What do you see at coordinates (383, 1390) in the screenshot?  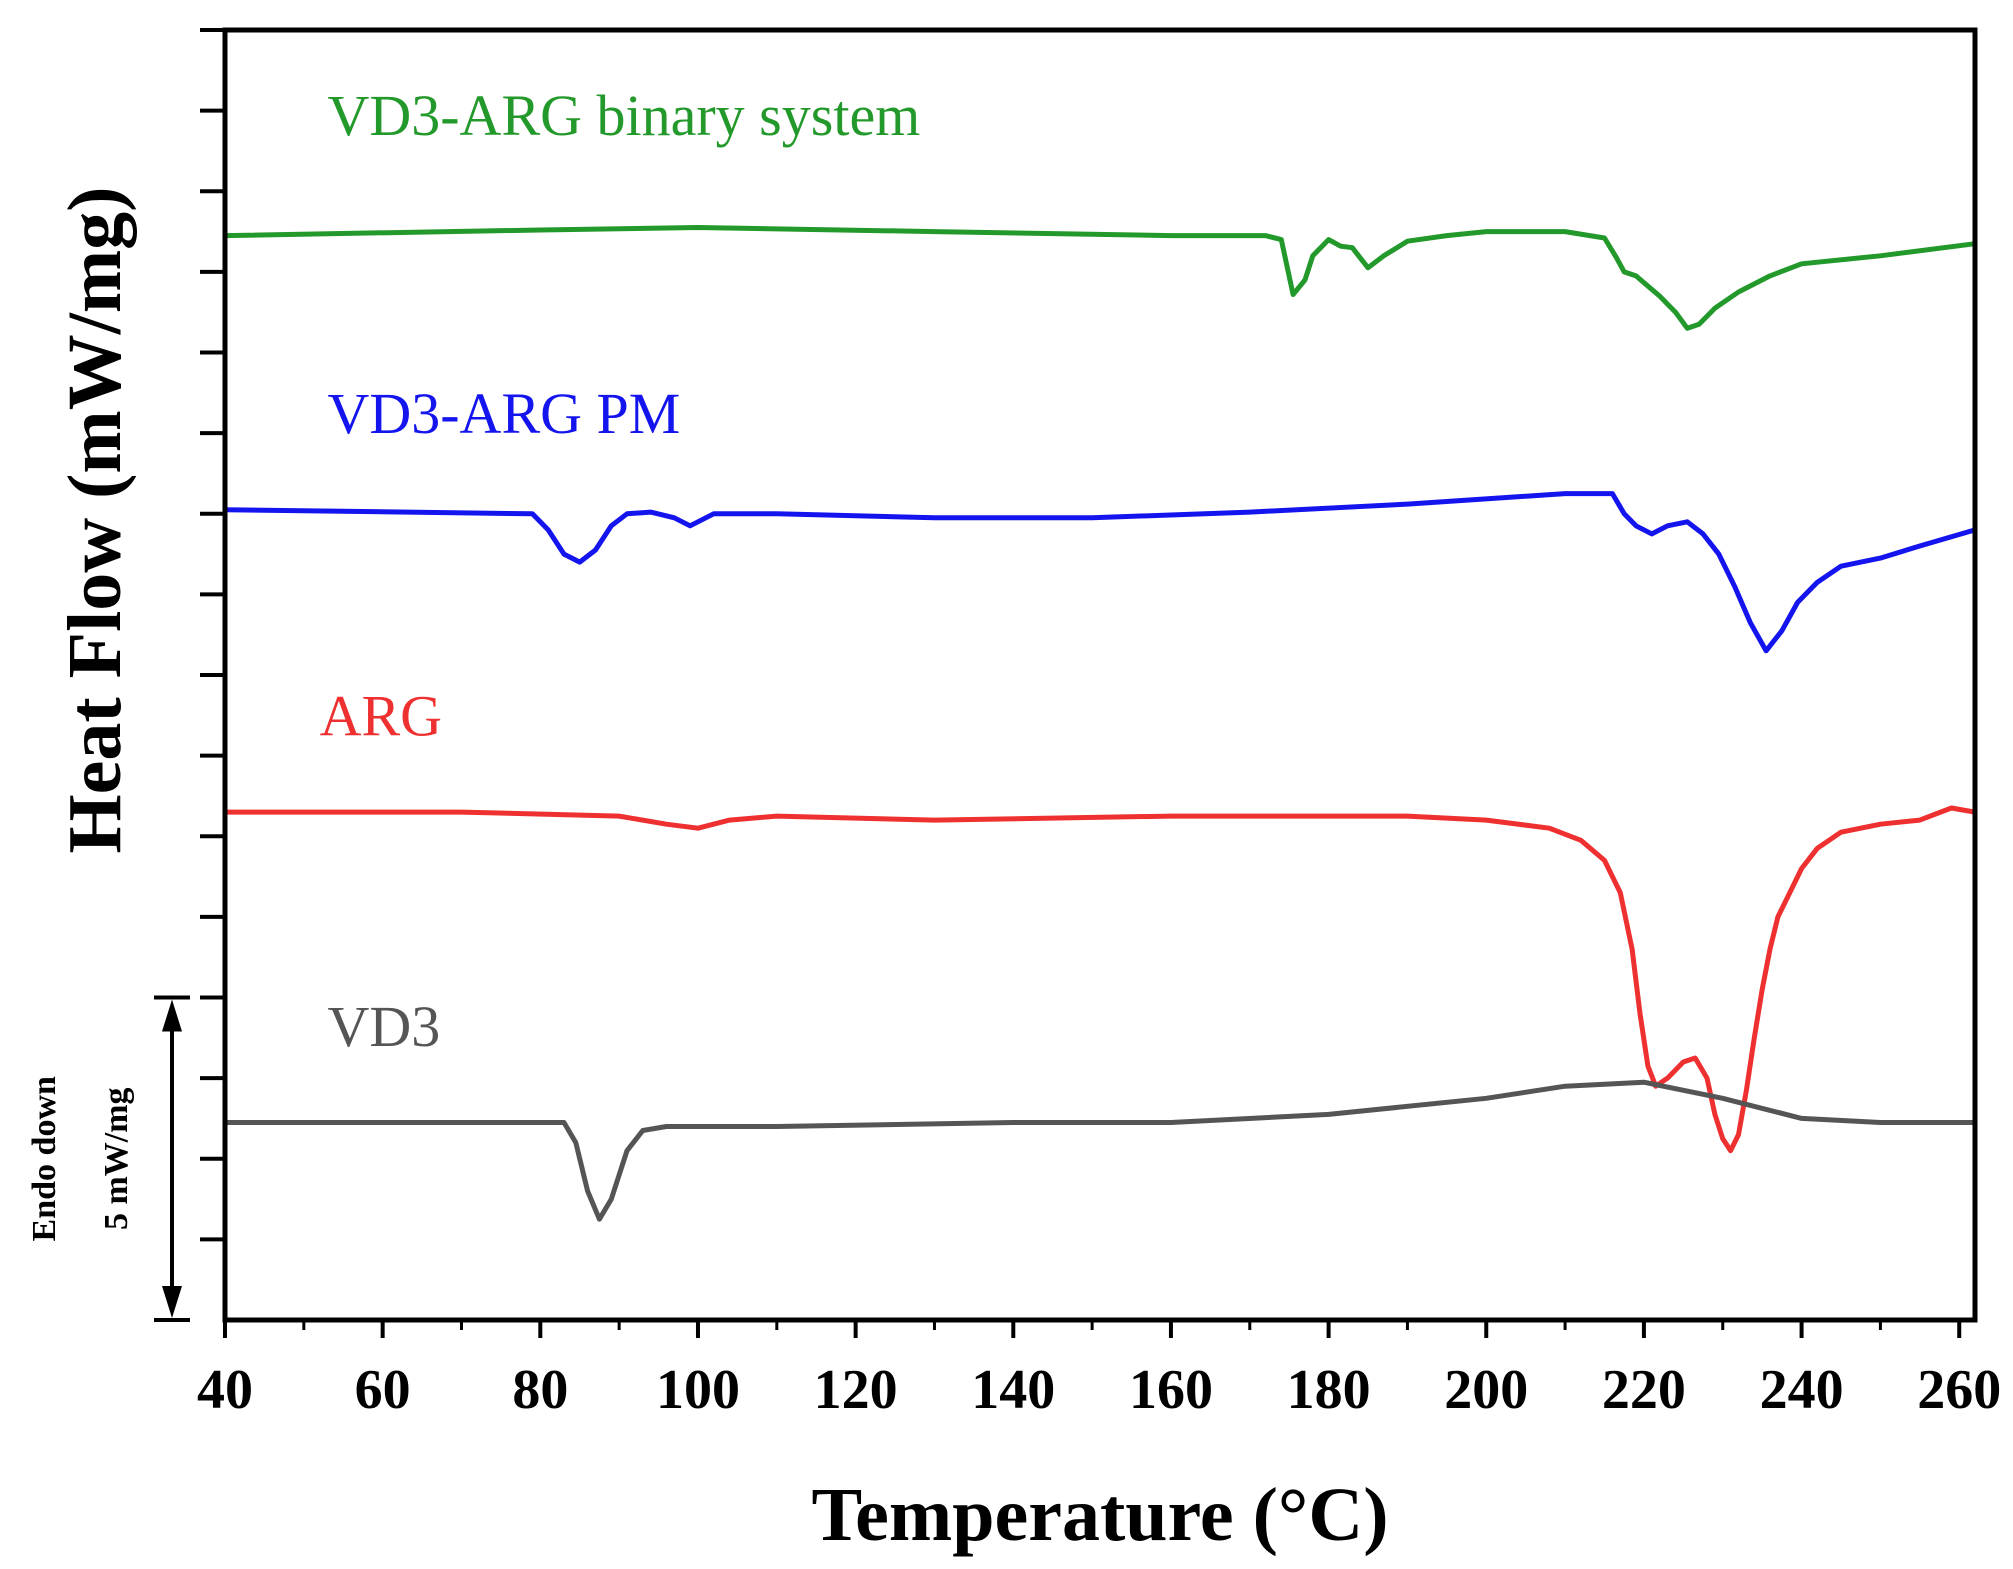 I see `x-tick-label: 60` at bounding box center [383, 1390].